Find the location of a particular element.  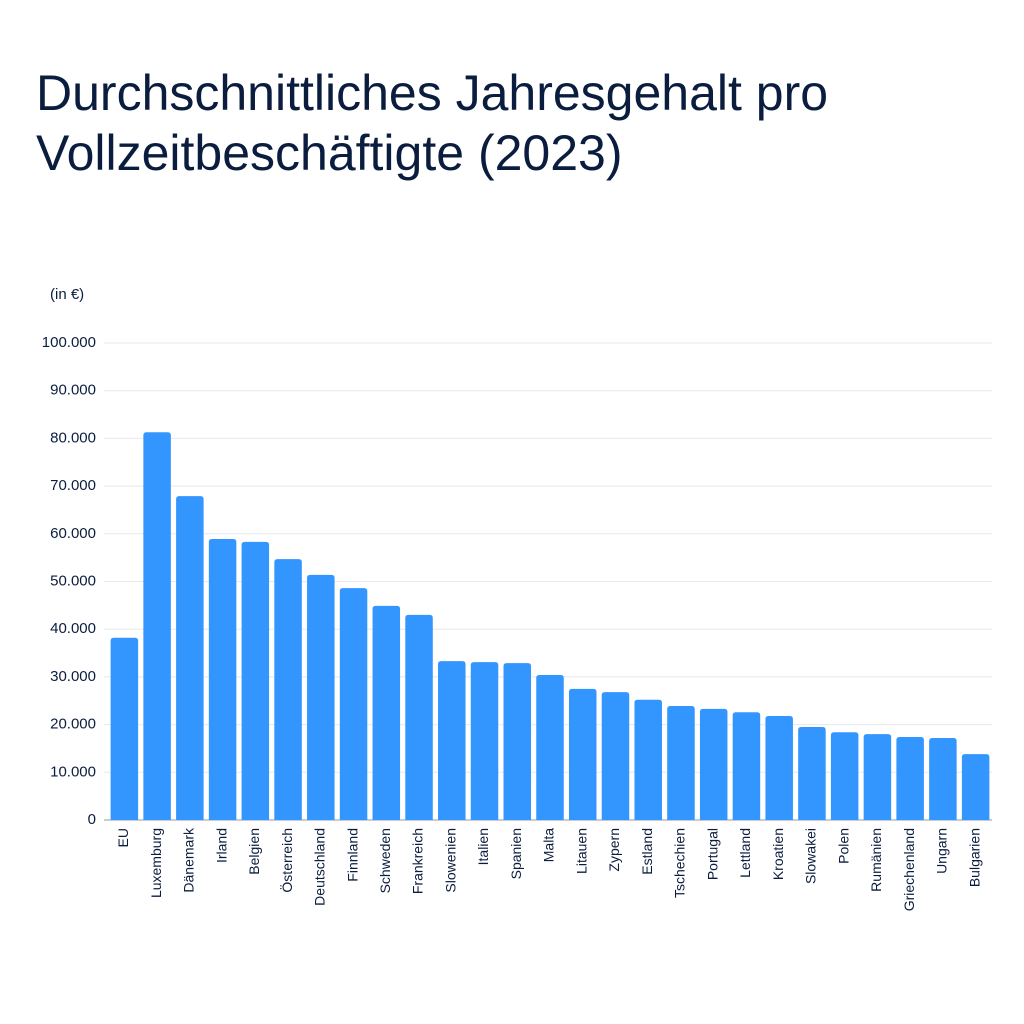

x-tick-label: Zypern is located at coordinates (614, 850).